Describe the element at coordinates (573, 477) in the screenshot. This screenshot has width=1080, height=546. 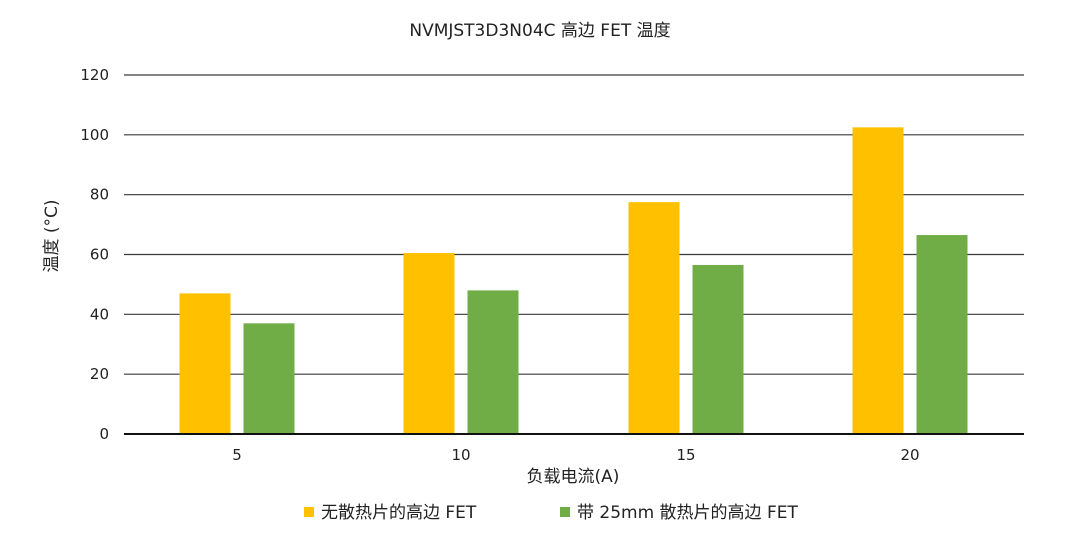
I see `x-axis-title: 负载电流(A)` at that location.